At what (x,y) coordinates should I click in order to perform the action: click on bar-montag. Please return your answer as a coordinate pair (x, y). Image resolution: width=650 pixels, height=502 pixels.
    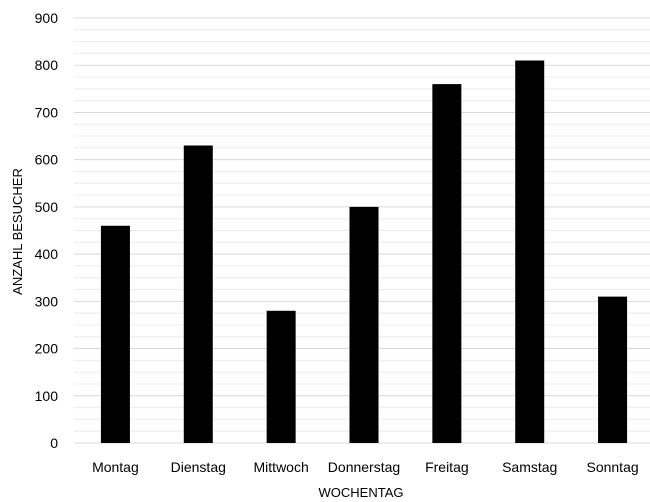
    Looking at the image, I should click on (115, 334).